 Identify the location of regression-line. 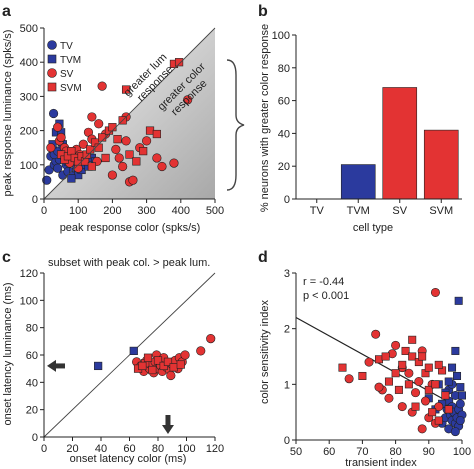
(379, 363).